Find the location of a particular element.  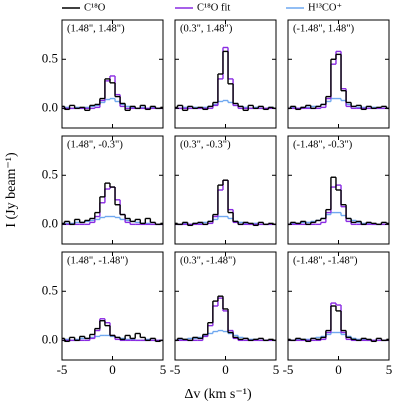

panel-title: (-1.48", -0.3") is located at coordinates (323, 144).